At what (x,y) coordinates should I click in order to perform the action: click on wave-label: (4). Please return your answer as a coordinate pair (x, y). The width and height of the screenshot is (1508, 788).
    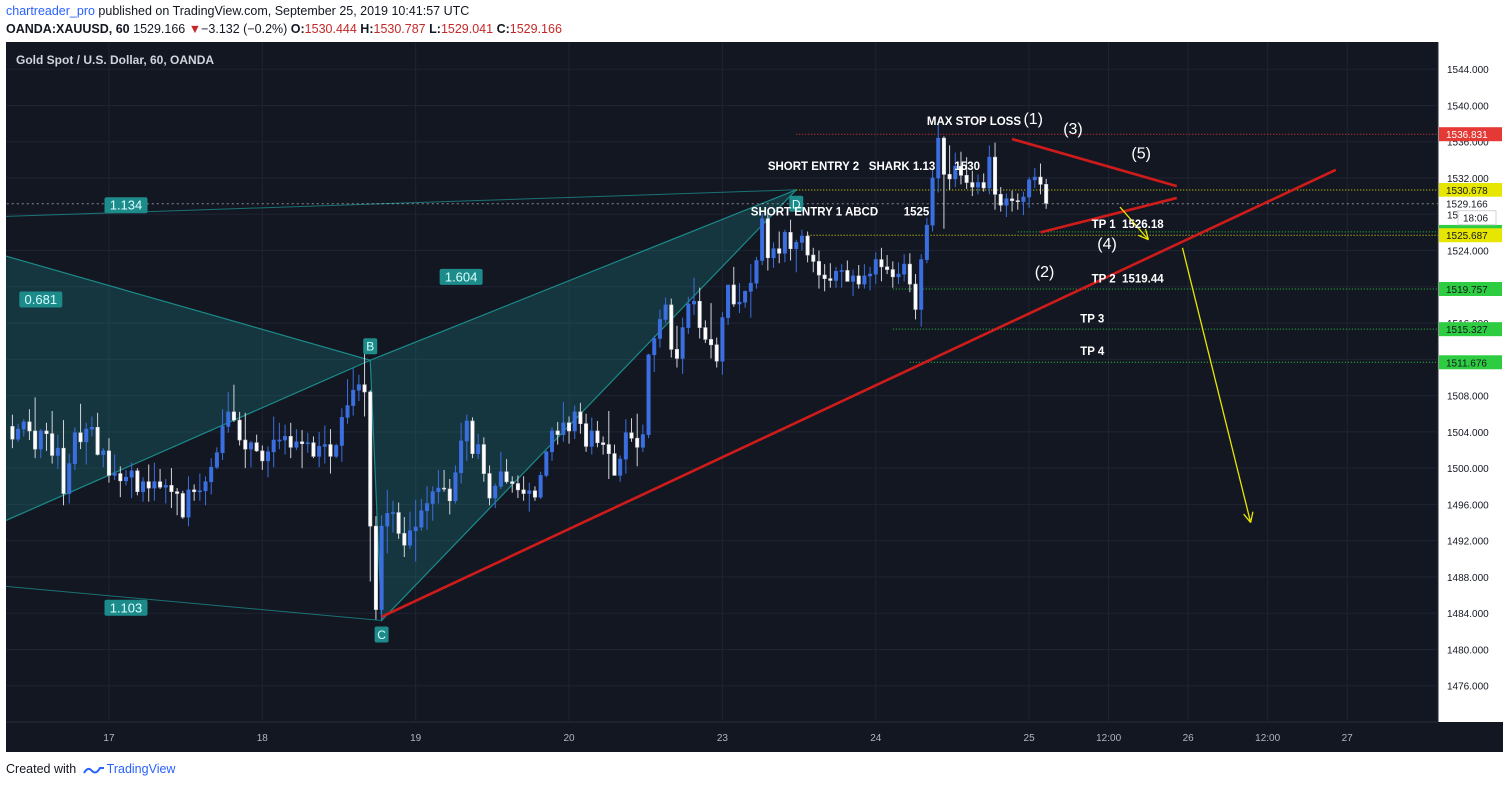
    Looking at the image, I should click on (1107, 244).